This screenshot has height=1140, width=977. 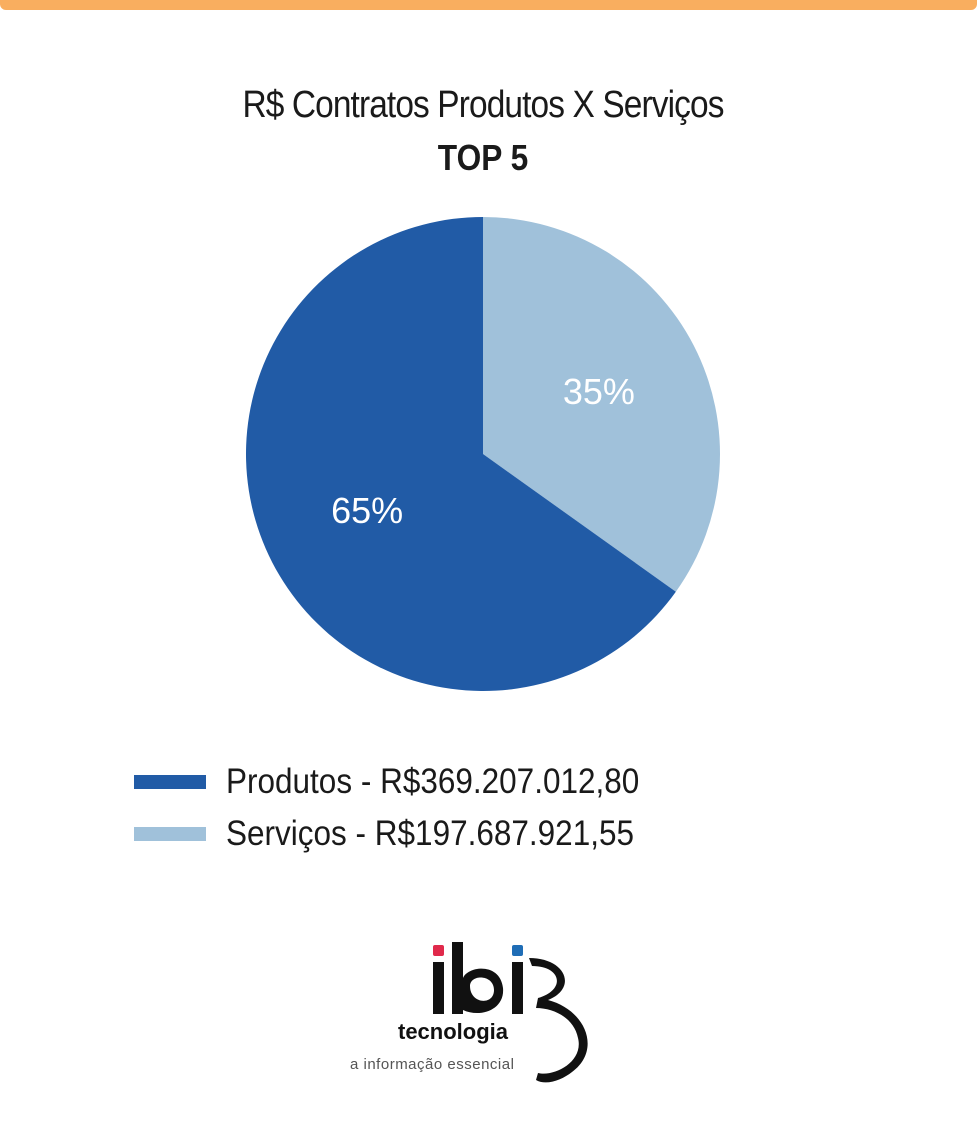 What do you see at coordinates (170, 834) in the screenshot?
I see `legend-swatch-servicos` at bounding box center [170, 834].